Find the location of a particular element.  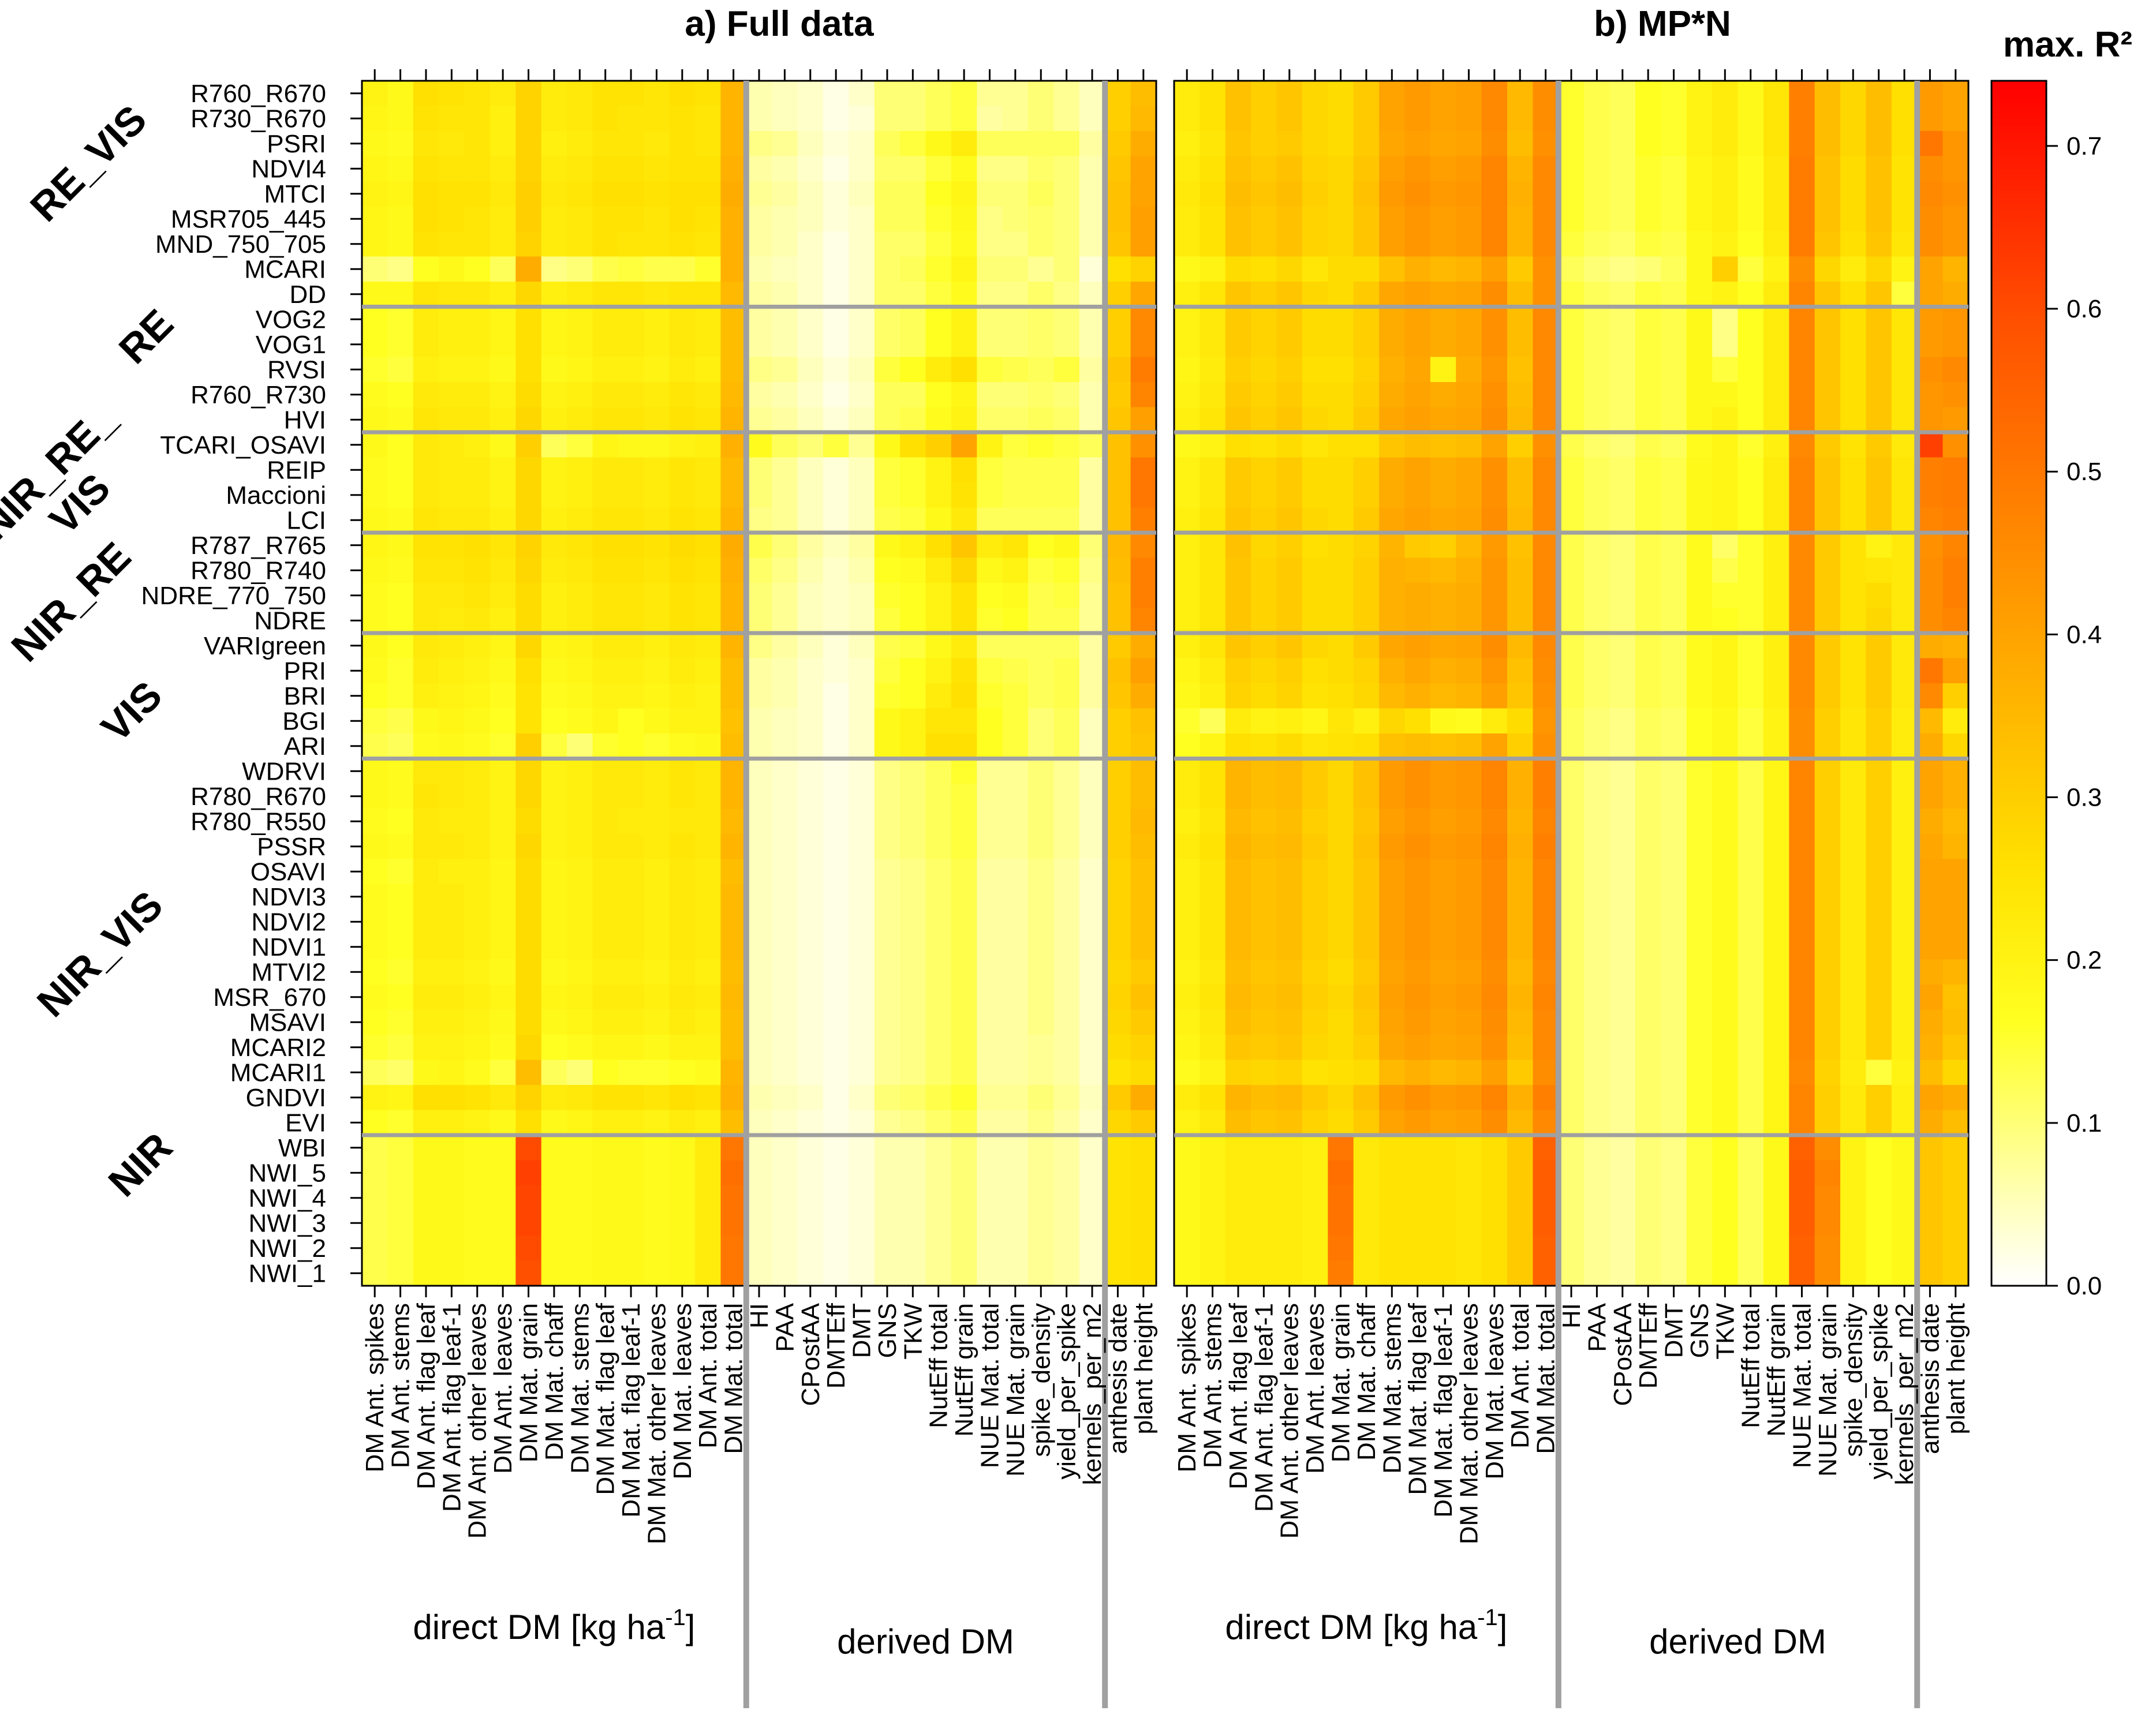

column-tick-label: NutEff grain is located at coordinates (964, 1370).